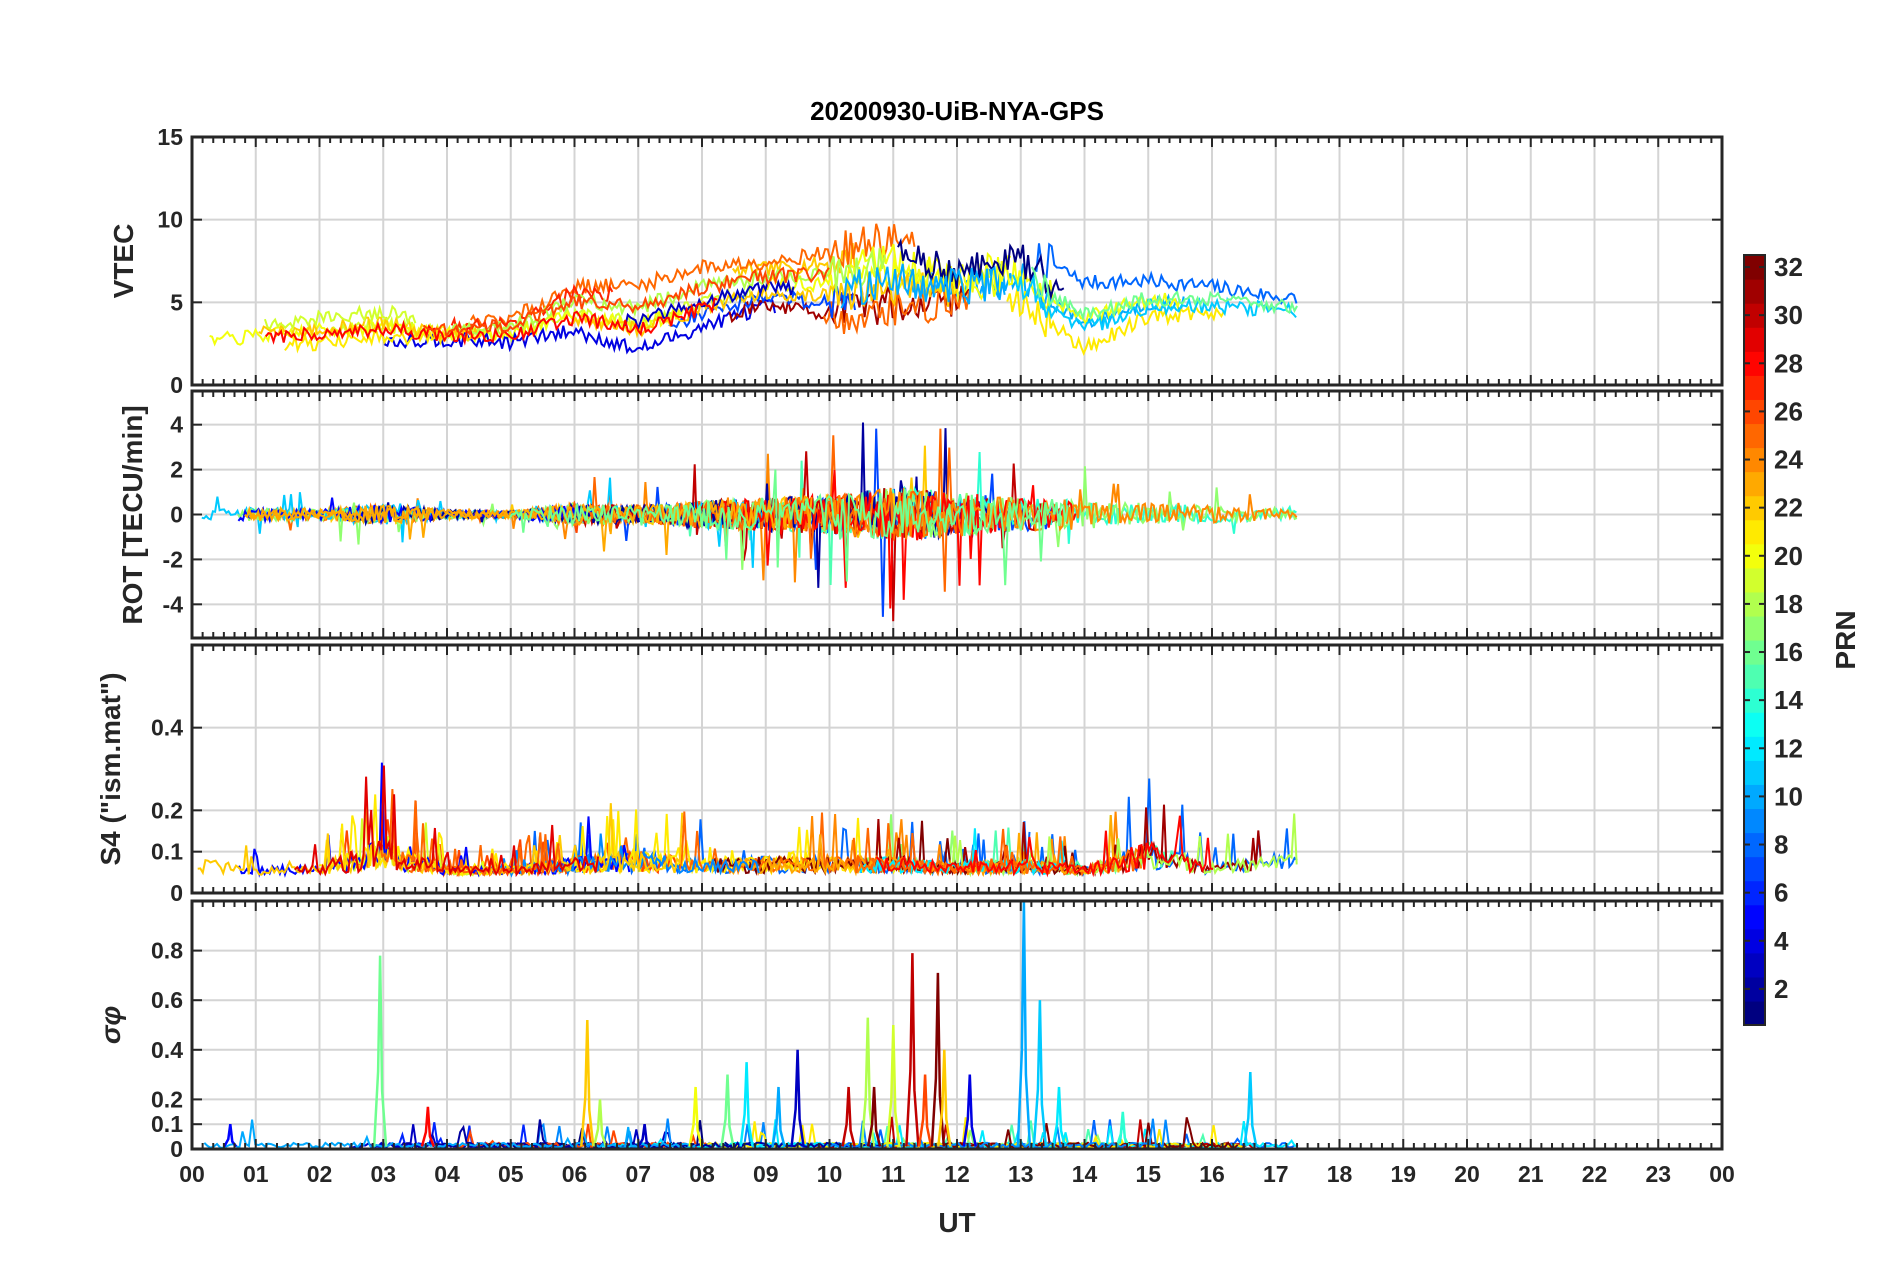 This screenshot has width=1902, height=1272. What do you see at coordinates (170, 137) in the screenshot?
I see `y-tick-label: 15` at bounding box center [170, 137].